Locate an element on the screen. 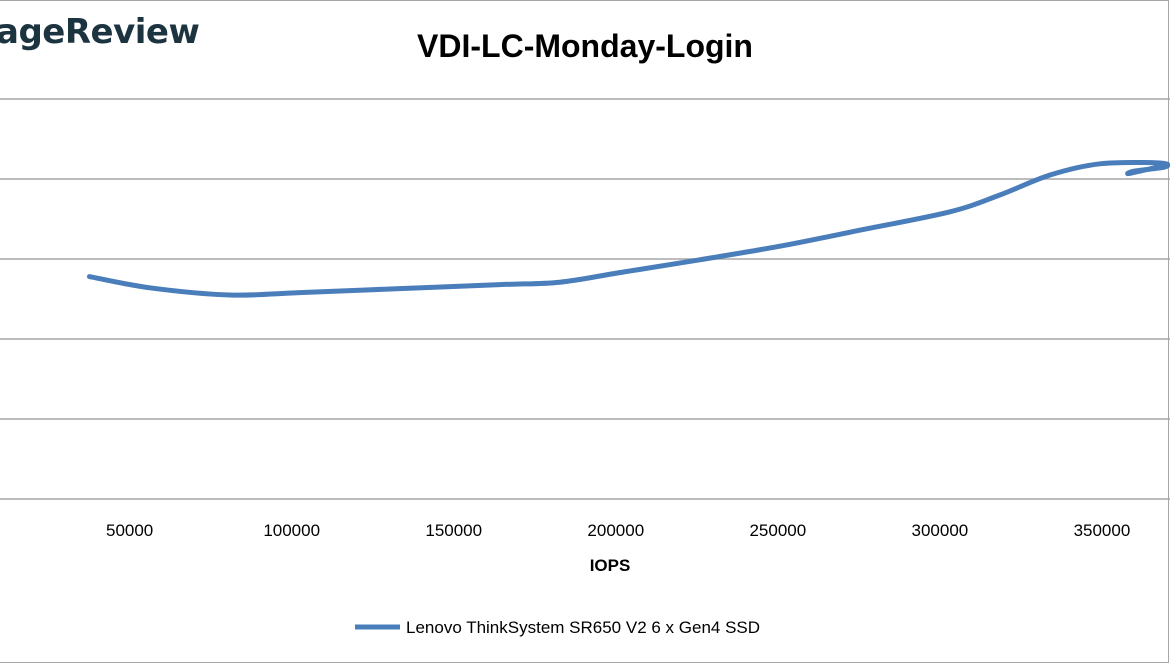  x-tick-label: 150000 is located at coordinates (453, 530).